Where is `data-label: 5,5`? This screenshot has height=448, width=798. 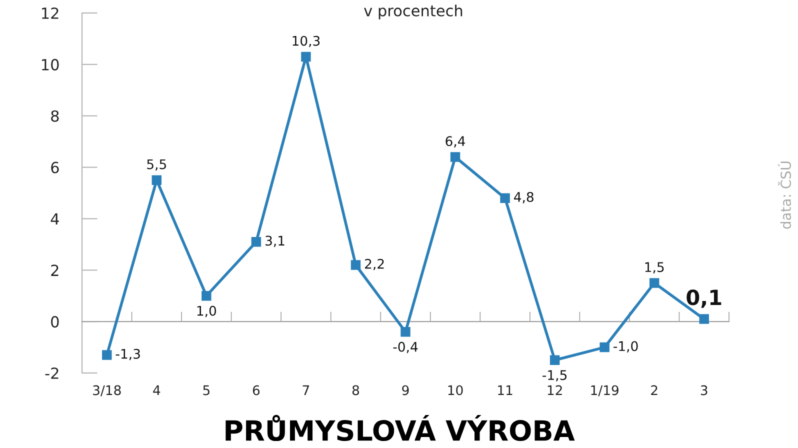 data-label: 5,5 is located at coordinates (156, 165).